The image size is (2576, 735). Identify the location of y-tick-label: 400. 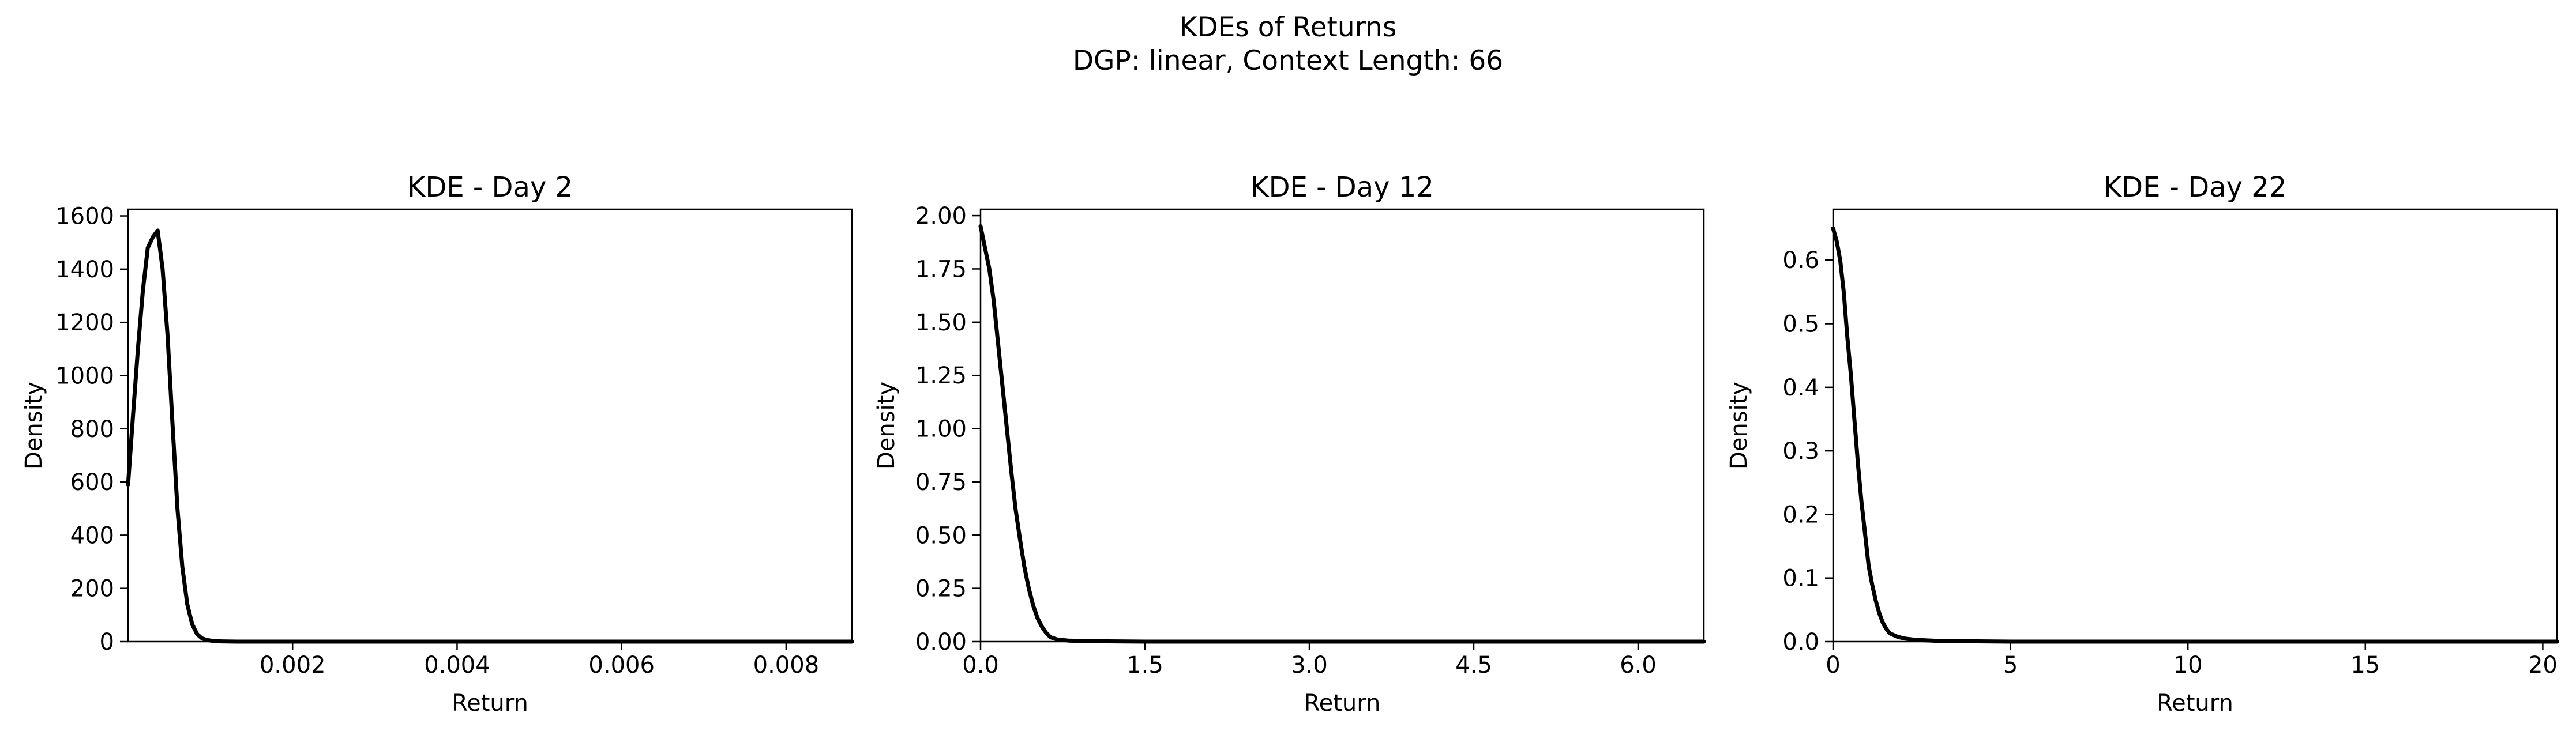
(92, 535).